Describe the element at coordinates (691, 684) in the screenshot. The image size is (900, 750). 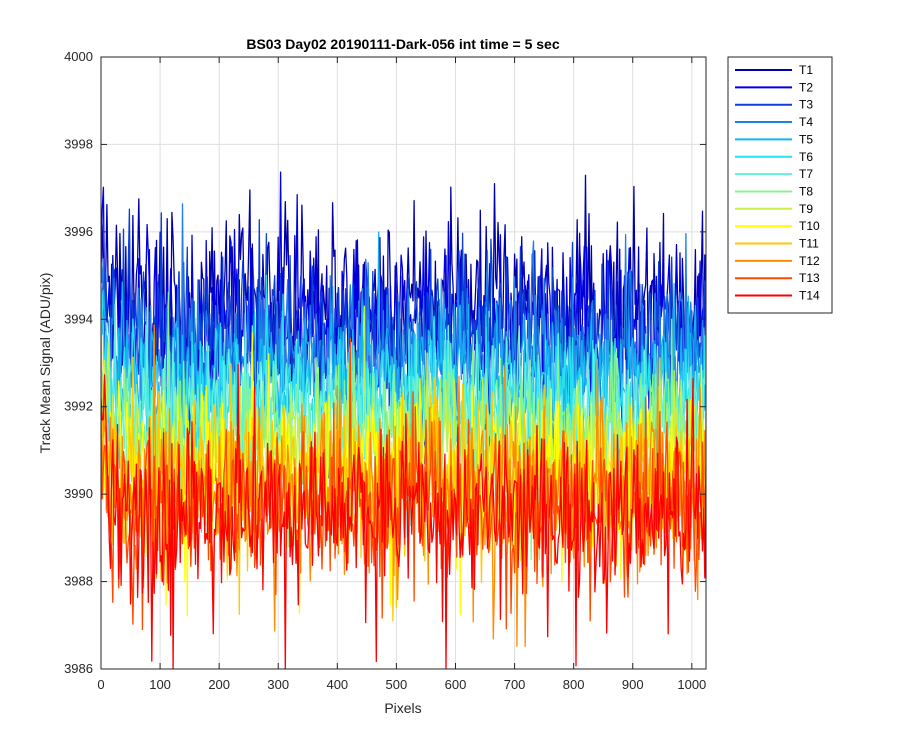
I see `x-tick-label: 1000` at that location.